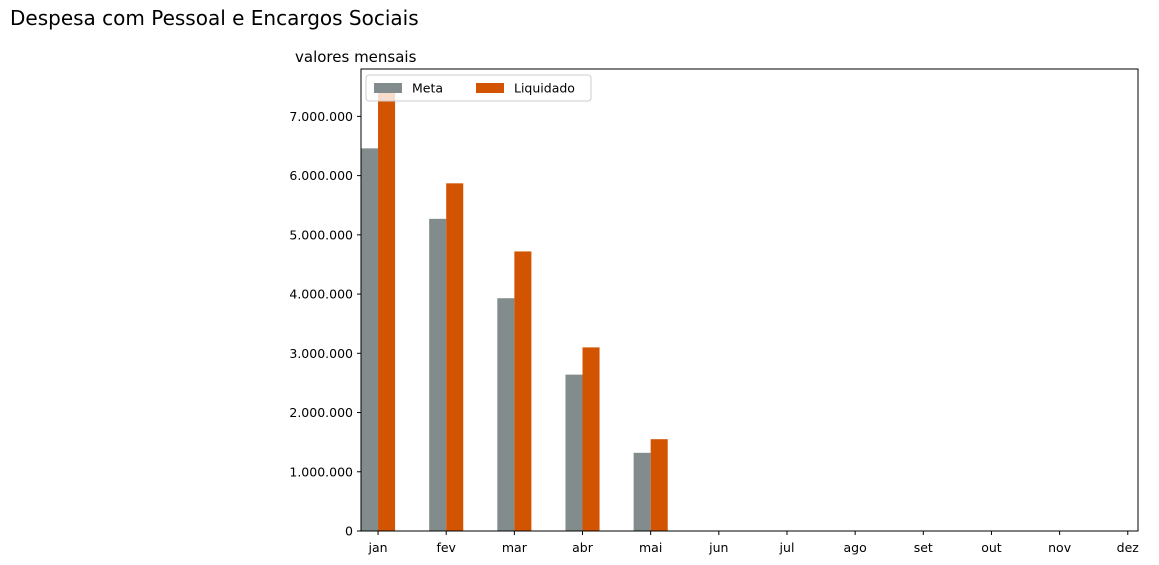  I want to click on x-tick-label: jan, so click(378, 547).